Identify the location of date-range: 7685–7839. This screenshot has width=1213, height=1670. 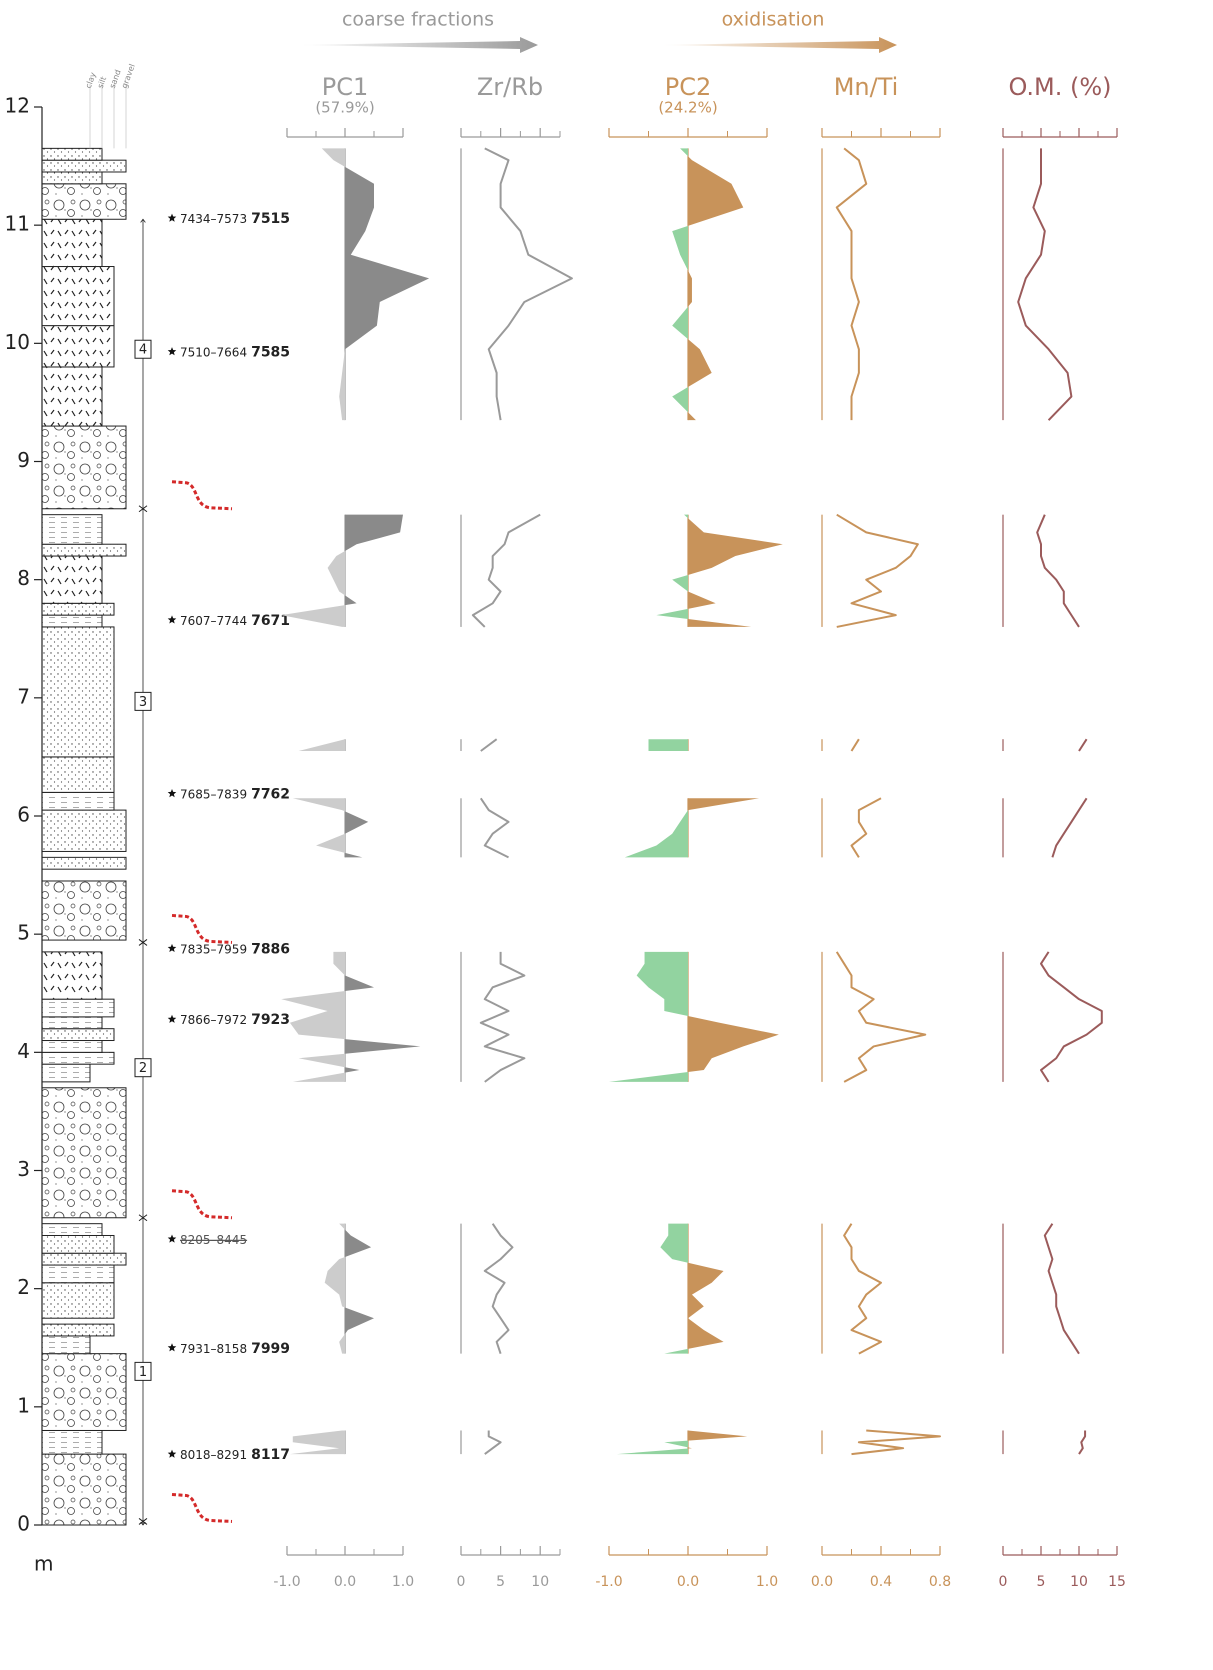
(213, 794).